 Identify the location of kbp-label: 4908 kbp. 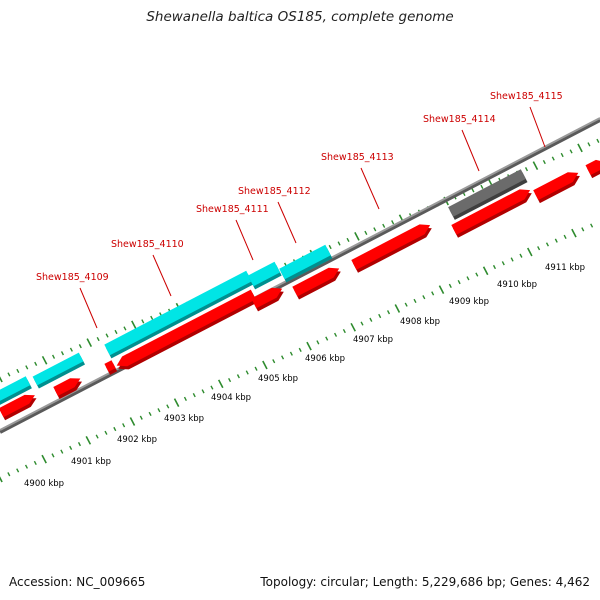
(420, 322).